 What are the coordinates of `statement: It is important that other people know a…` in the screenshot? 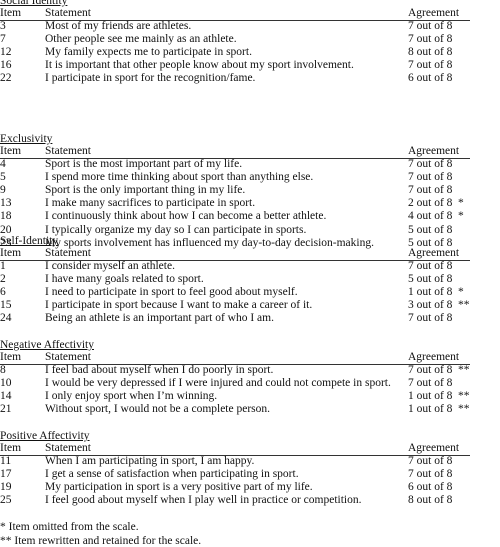 It's located at (199, 65).